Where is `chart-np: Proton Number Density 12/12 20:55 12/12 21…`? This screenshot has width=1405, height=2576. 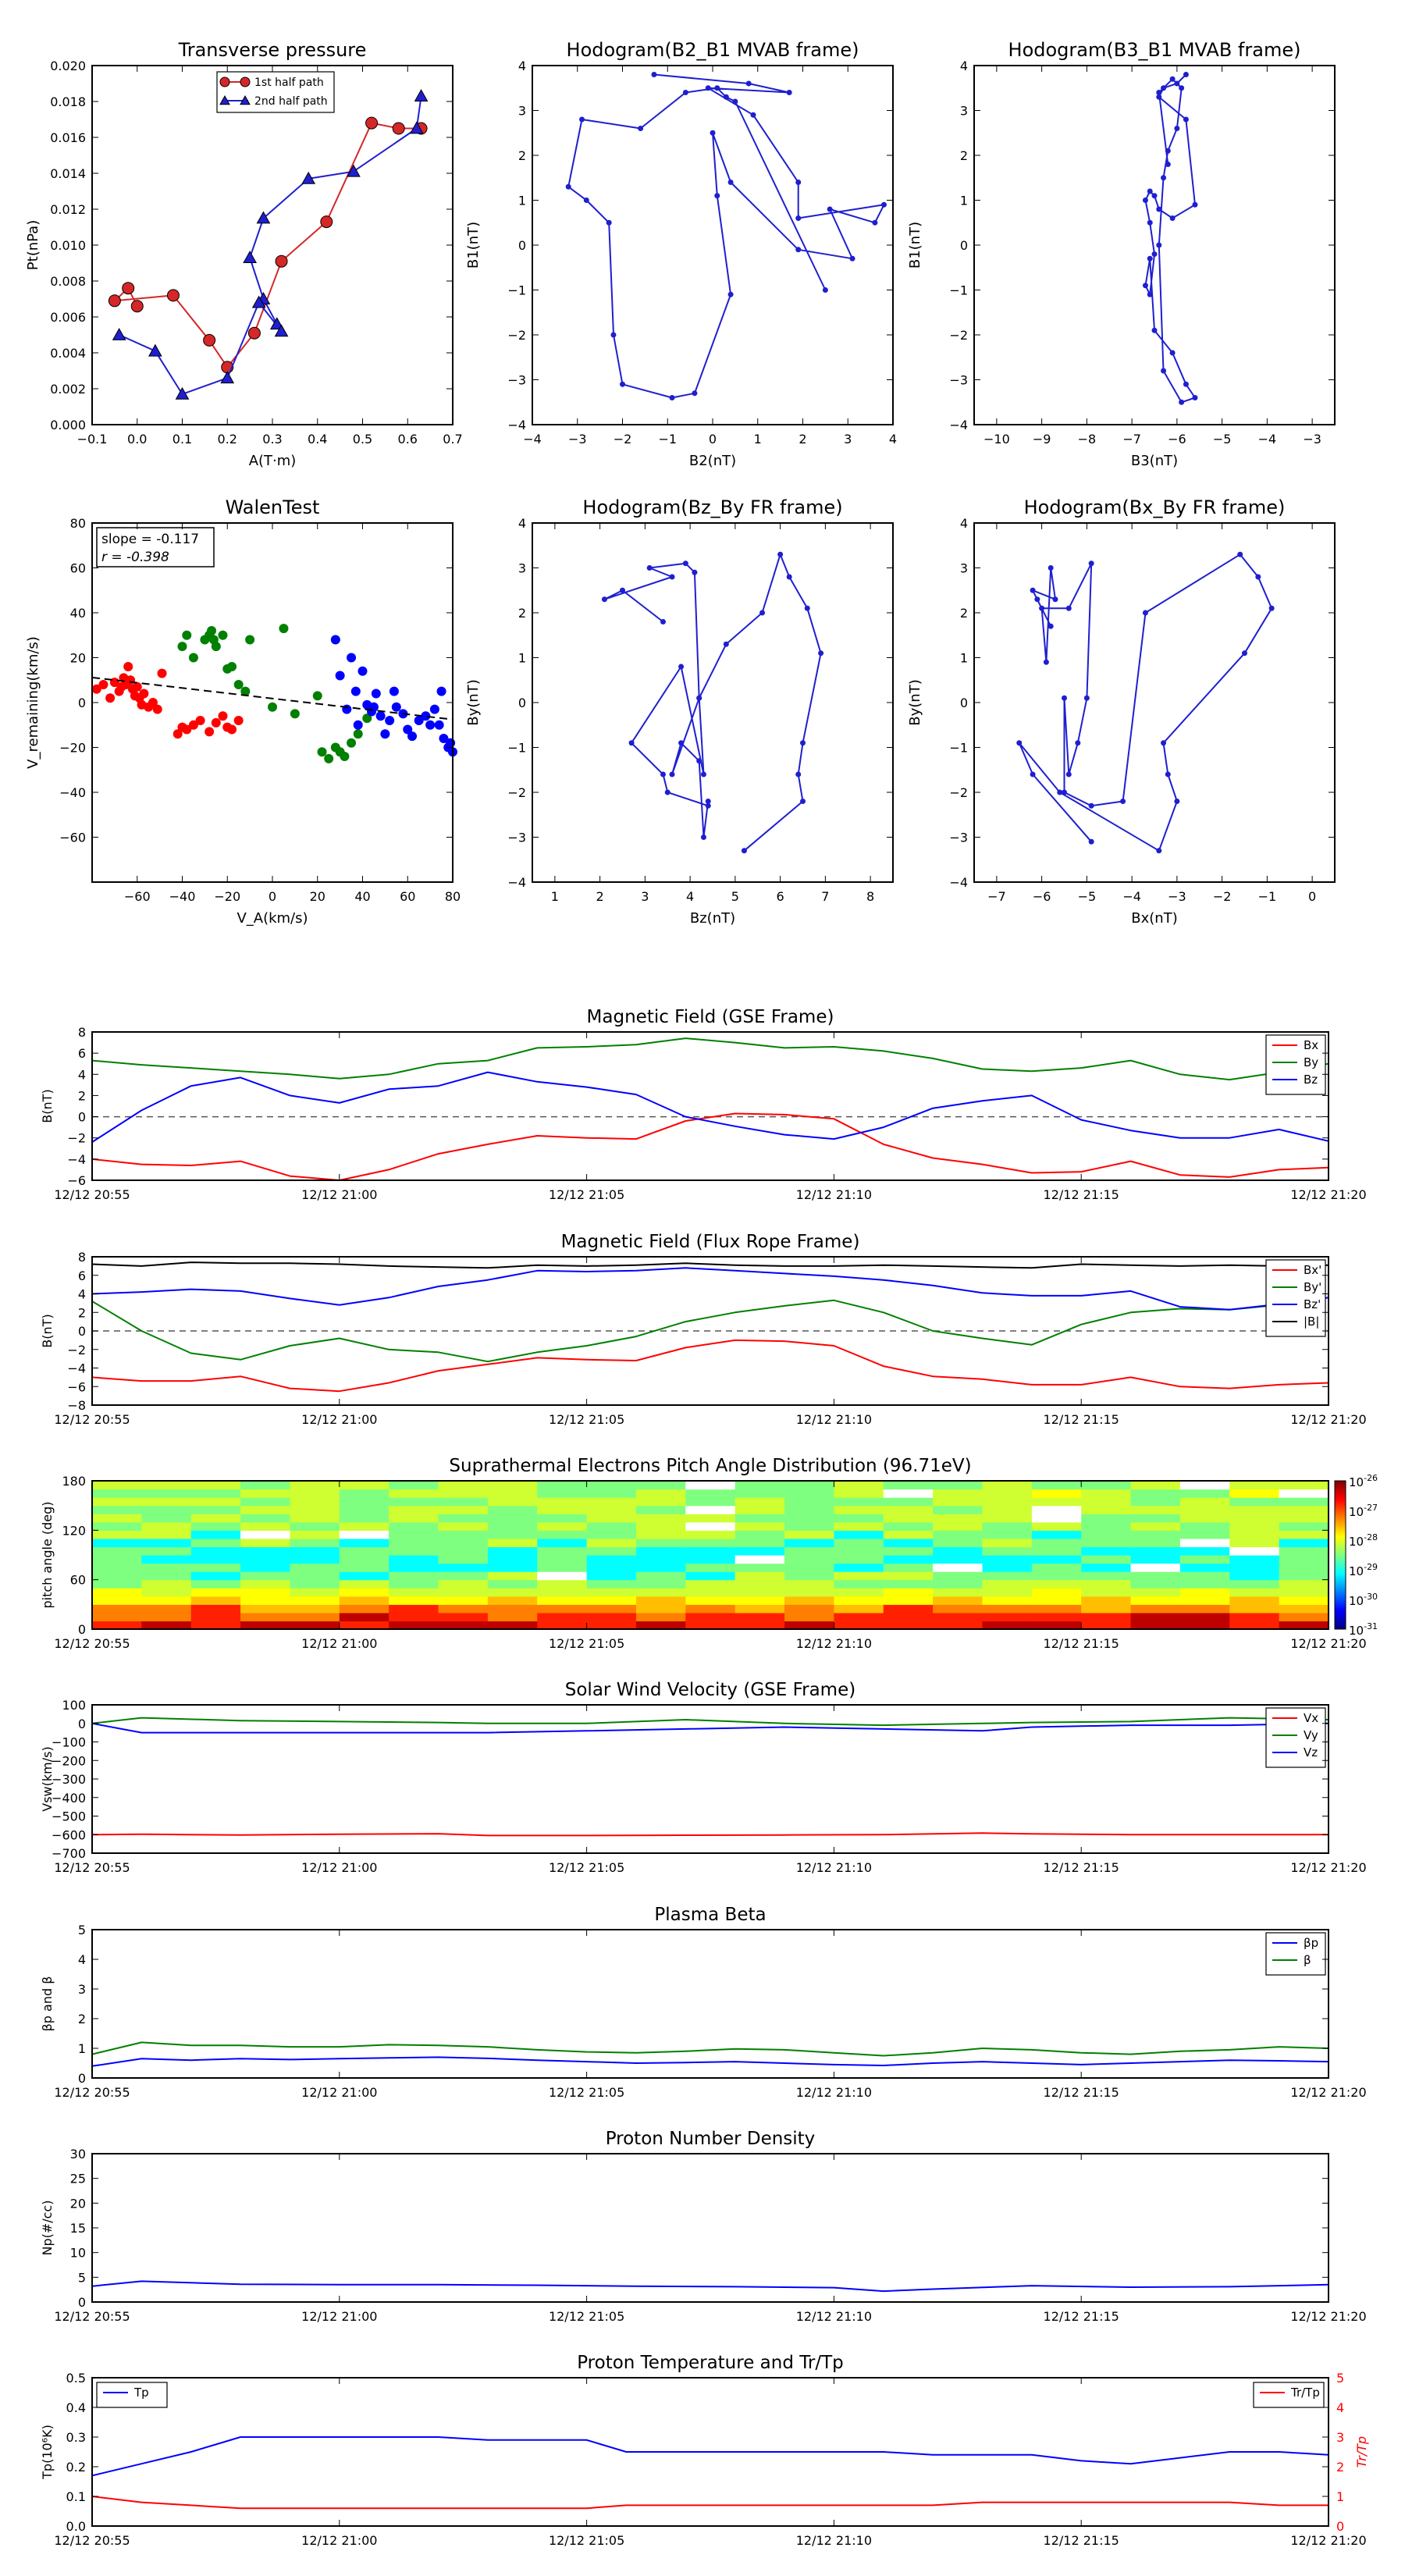
chart-np: Proton Number Density 12/12 20:55 12/12 21… is located at coordinates (704, 2226).